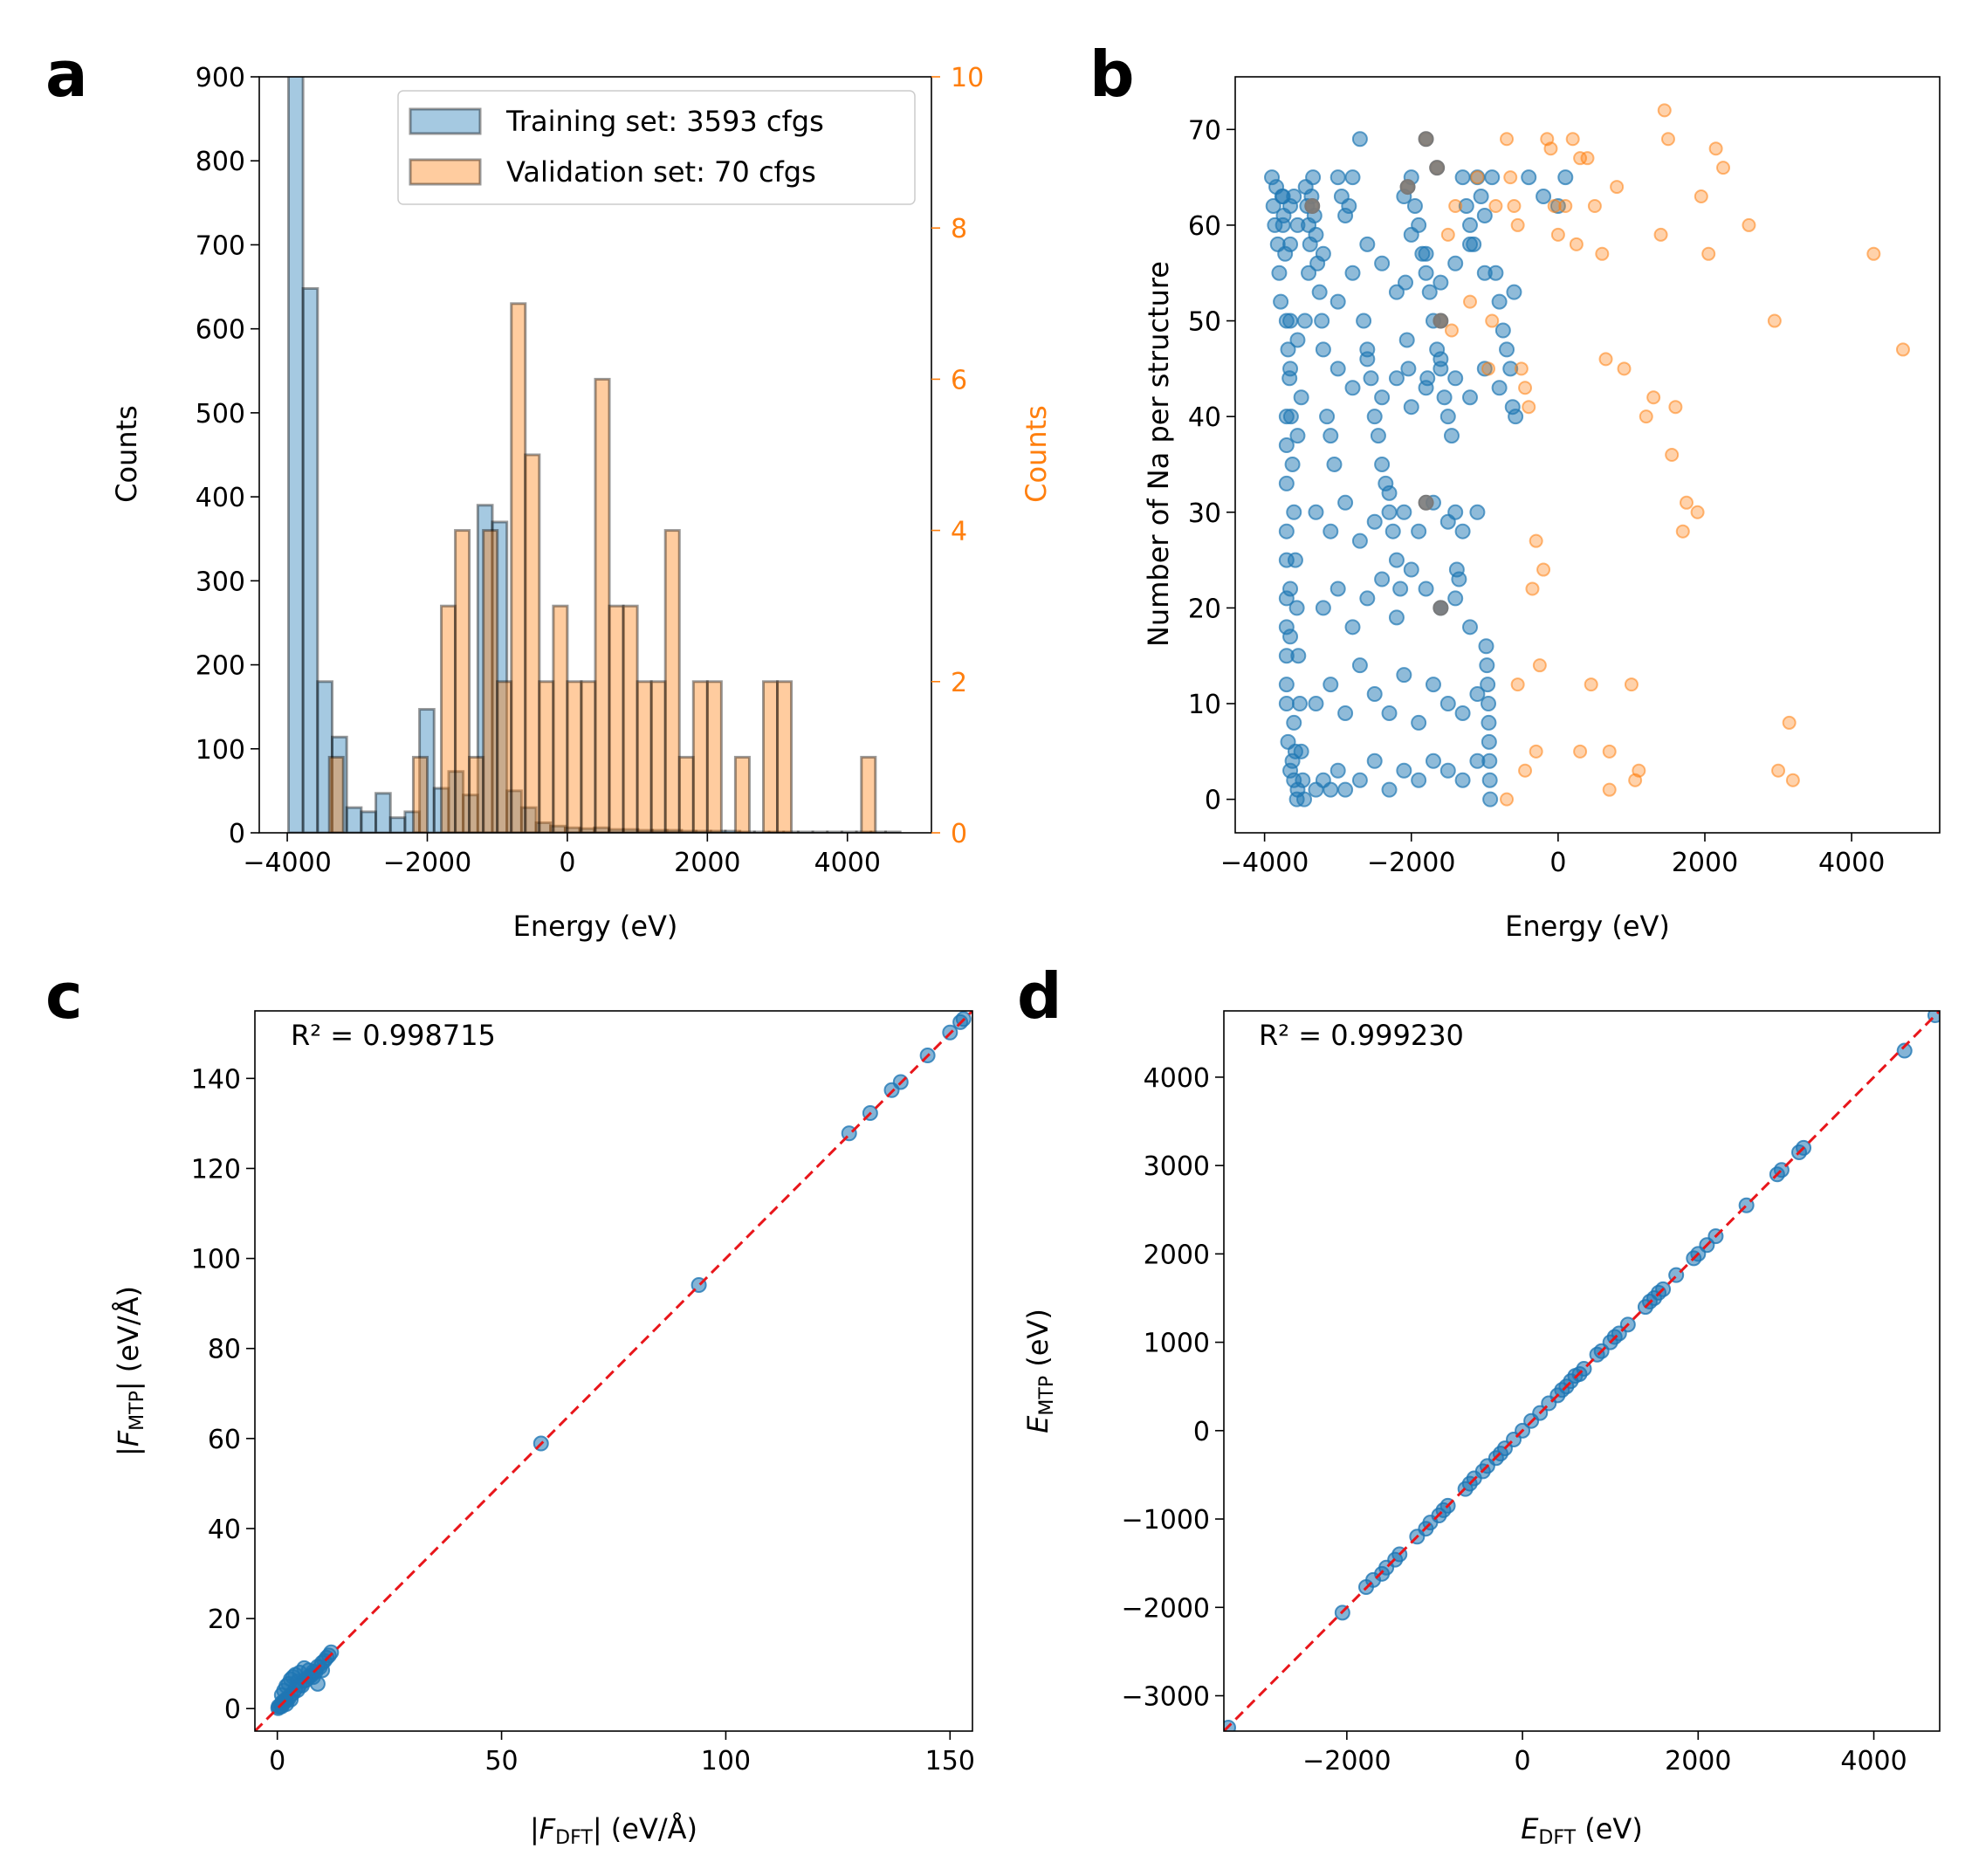  I want to click on legend-box, so click(656, 147).